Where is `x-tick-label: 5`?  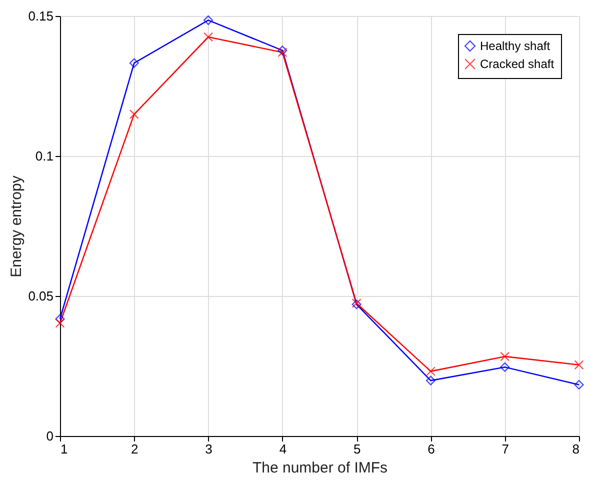
x-tick-label: 5 is located at coordinates (357, 449).